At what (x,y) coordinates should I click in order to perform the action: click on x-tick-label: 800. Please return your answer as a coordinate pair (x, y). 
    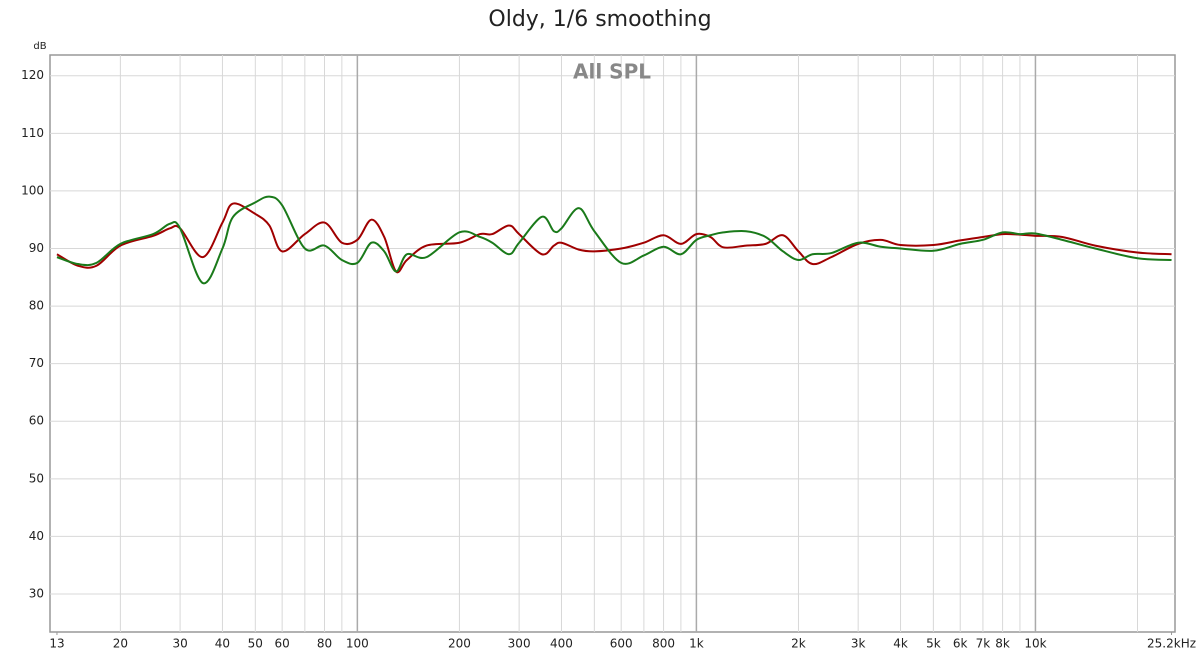
    Looking at the image, I should click on (663, 644).